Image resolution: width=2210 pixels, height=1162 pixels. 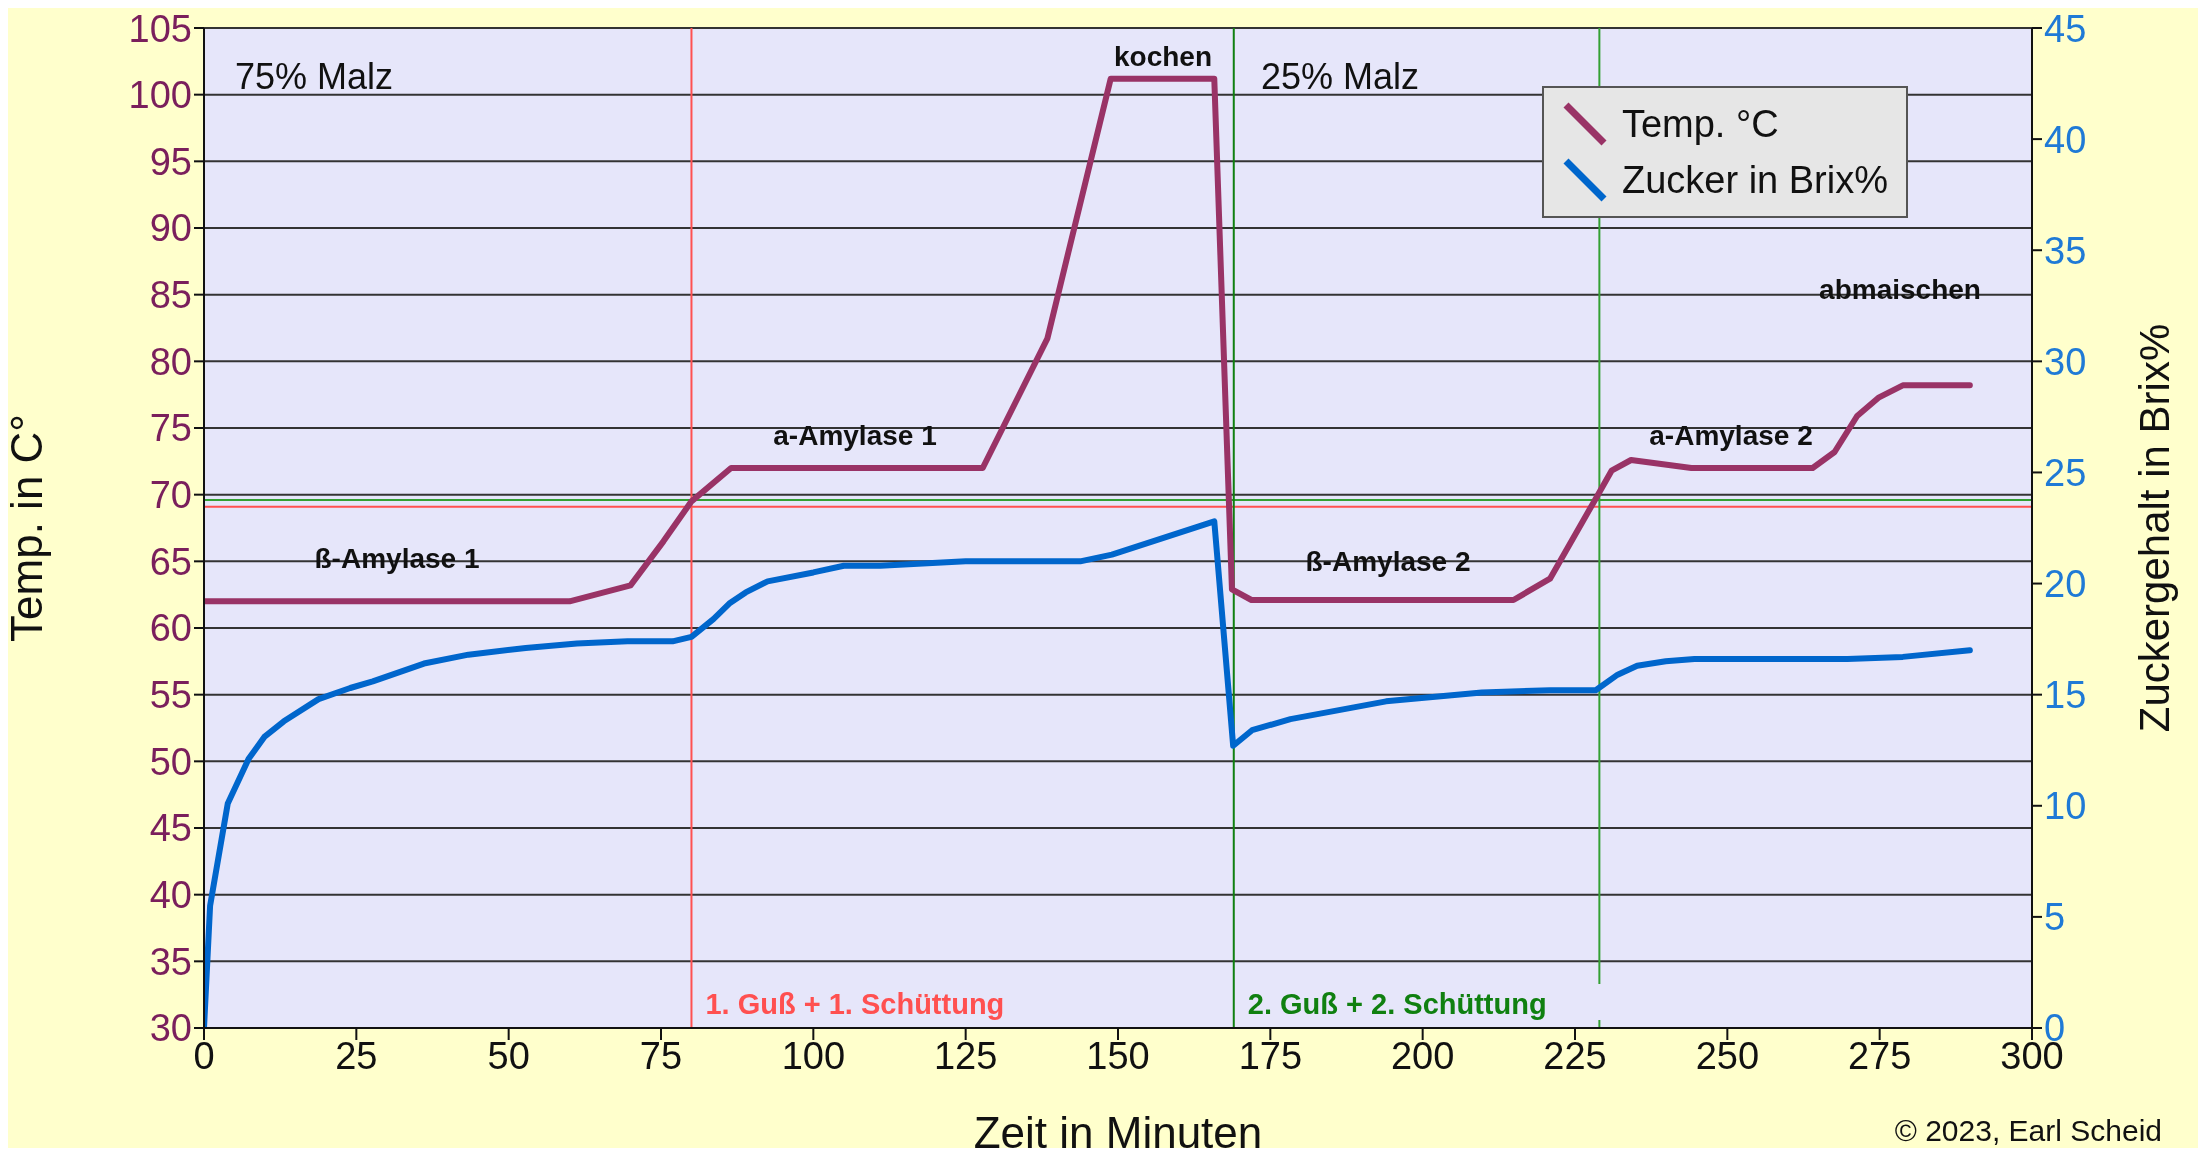 What do you see at coordinates (170, 761) in the screenshot?
I see `y-tick-label: 50` at bounding box center [170, 761].